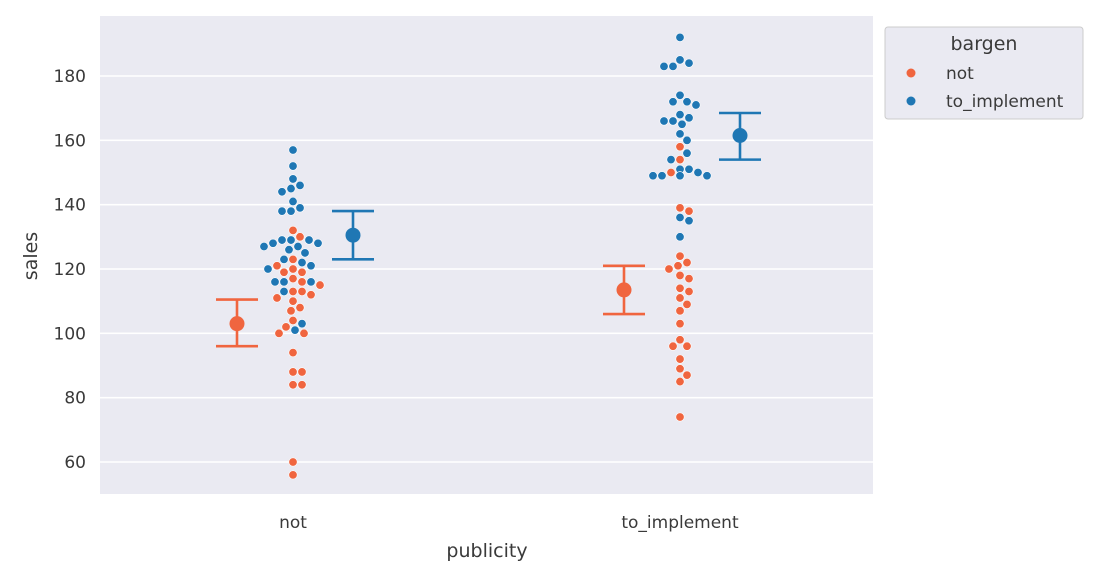 The width and height of the screenshot is (1098, 573). I want to click on y-axis-label: sales, so click(31, 256).